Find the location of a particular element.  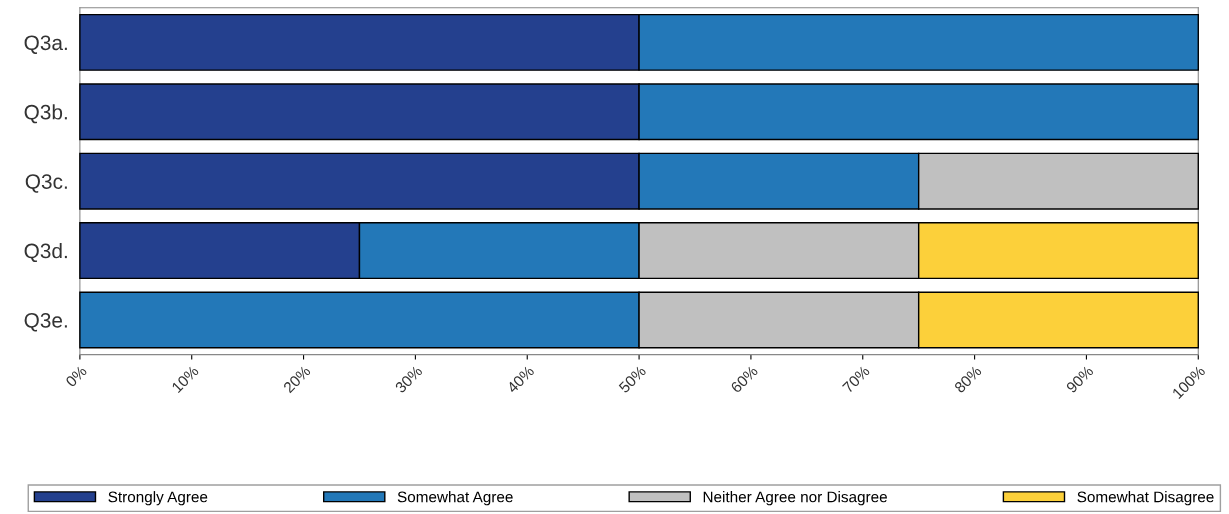

y-tick-label: Q3d. is located at coordinates (45, 253).